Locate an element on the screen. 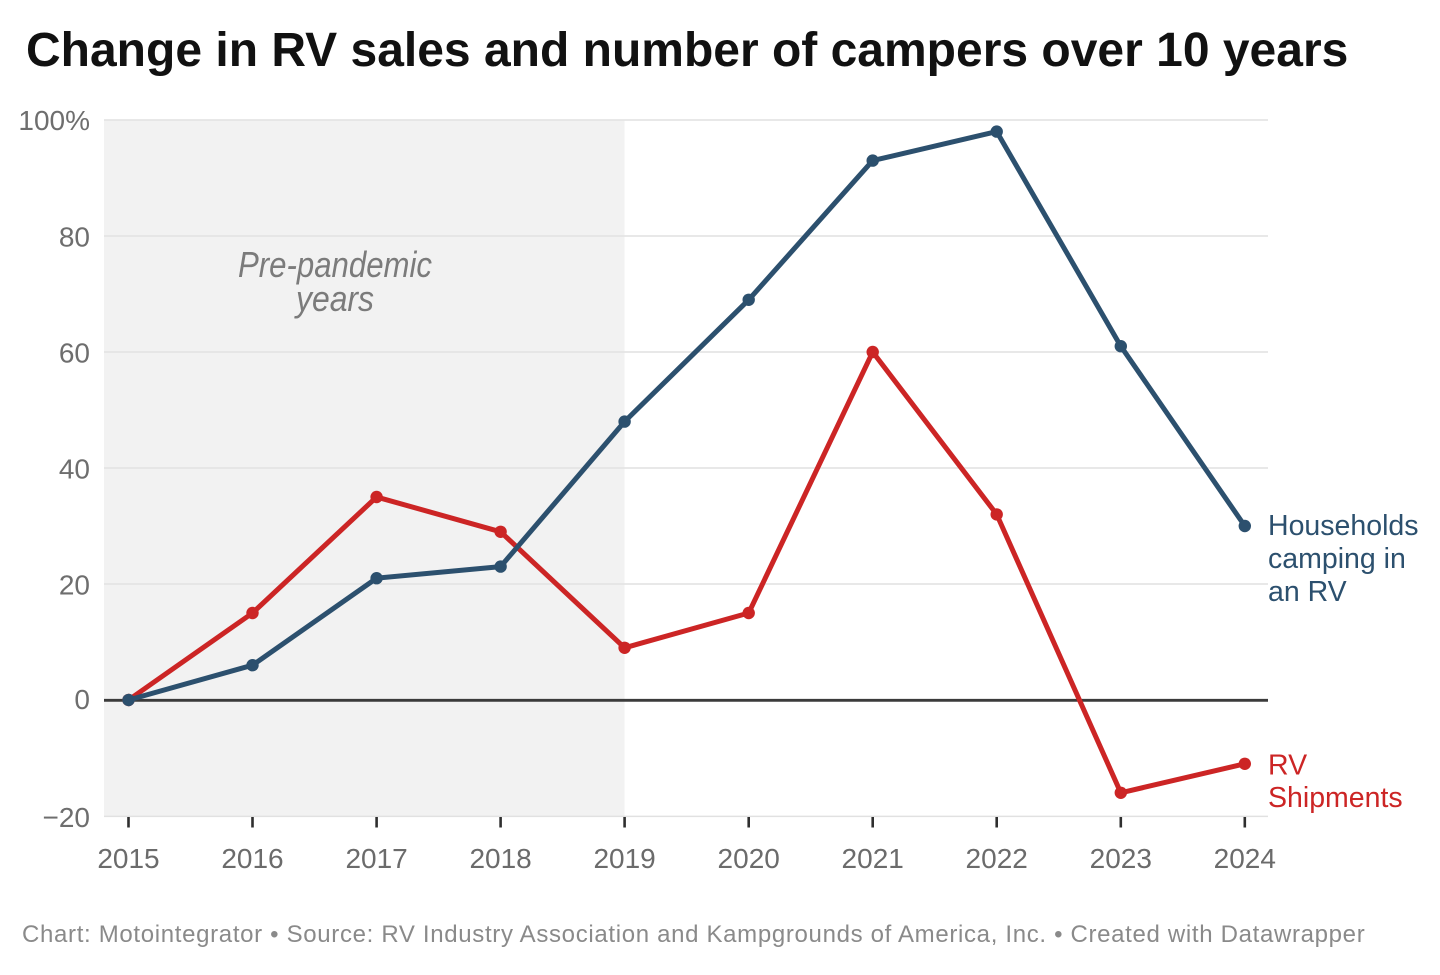 The width and height of the screenshot is (1440, 975). svg-text: 2024 is located at coordinates (1245, 858).